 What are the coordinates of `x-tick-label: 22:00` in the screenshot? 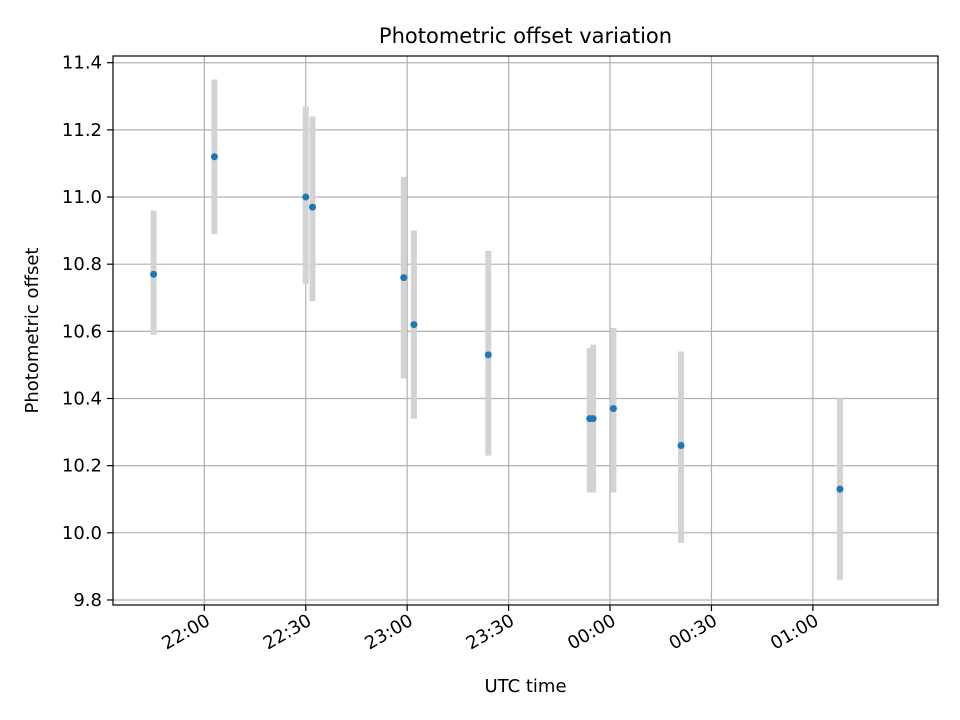 It's located at (185, 632).